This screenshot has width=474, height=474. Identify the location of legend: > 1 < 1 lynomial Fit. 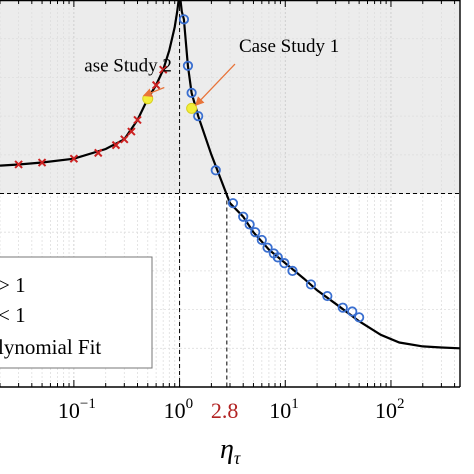
(76, 312).